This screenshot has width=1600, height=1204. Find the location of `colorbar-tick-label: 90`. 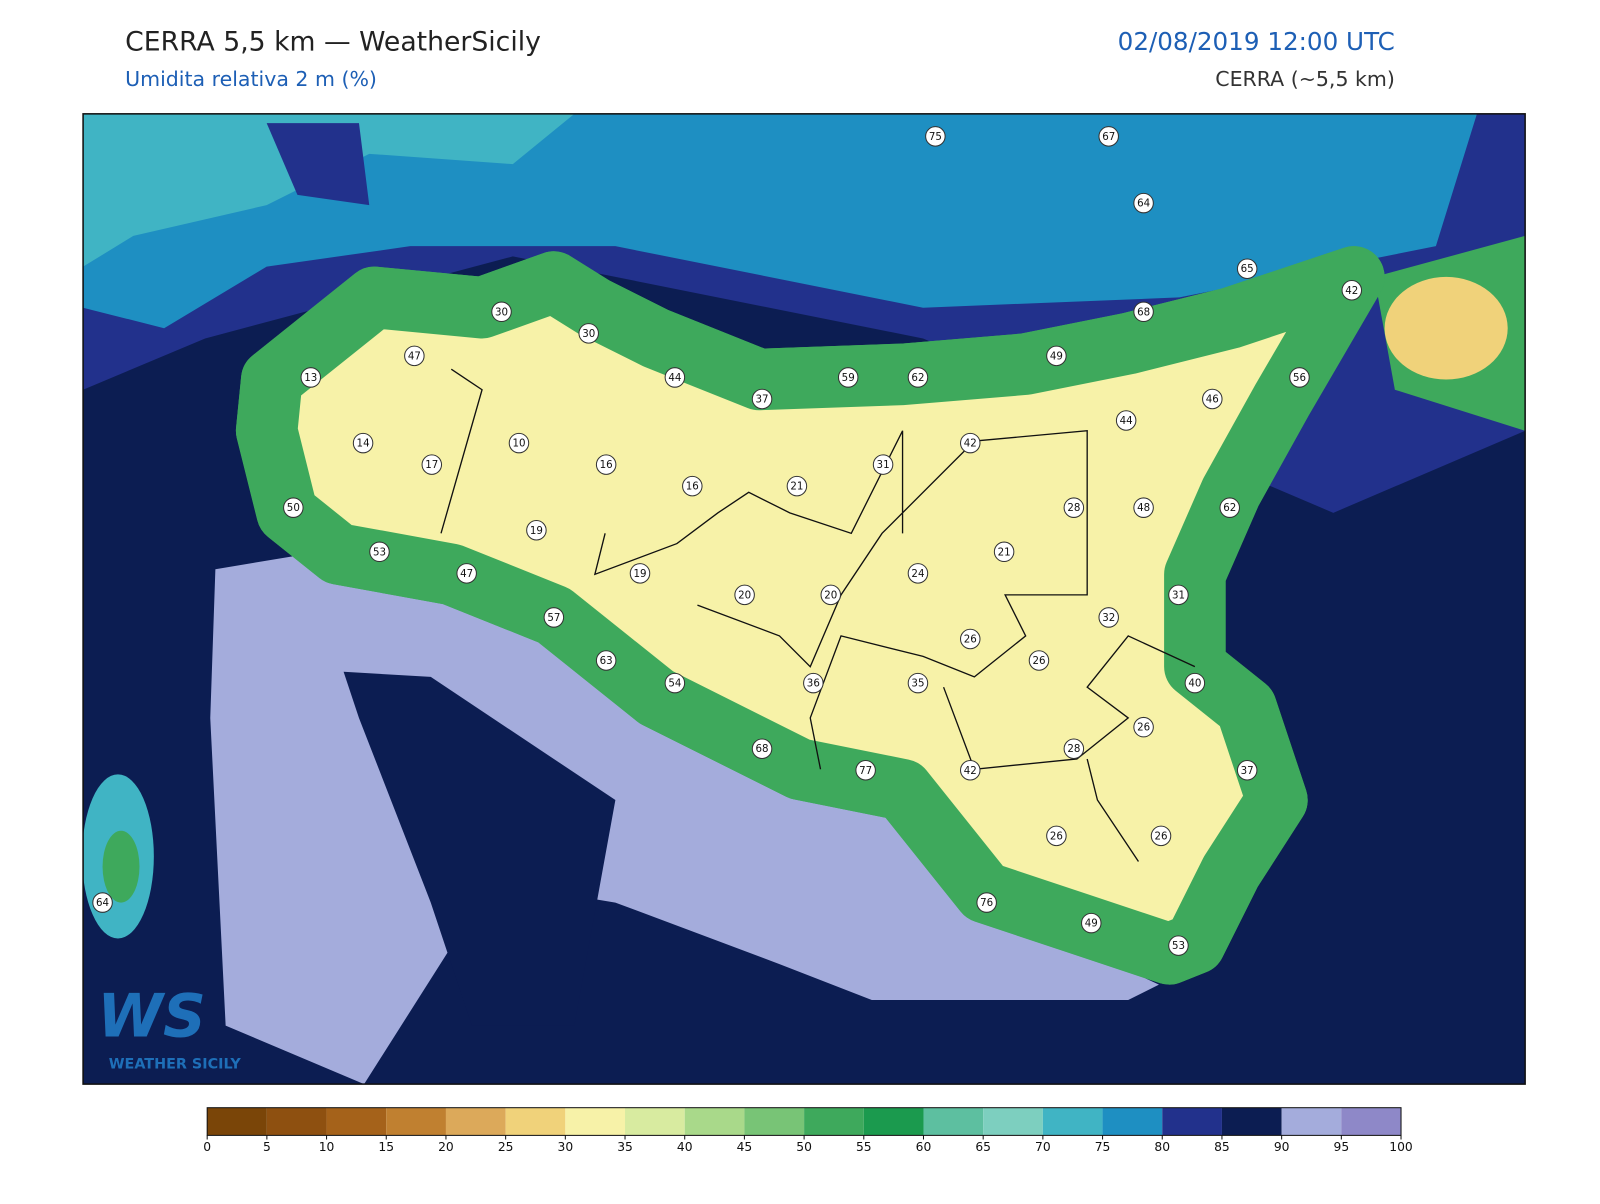

colorbar-tick-label: 90 is located at coordinates (1282, 1147).